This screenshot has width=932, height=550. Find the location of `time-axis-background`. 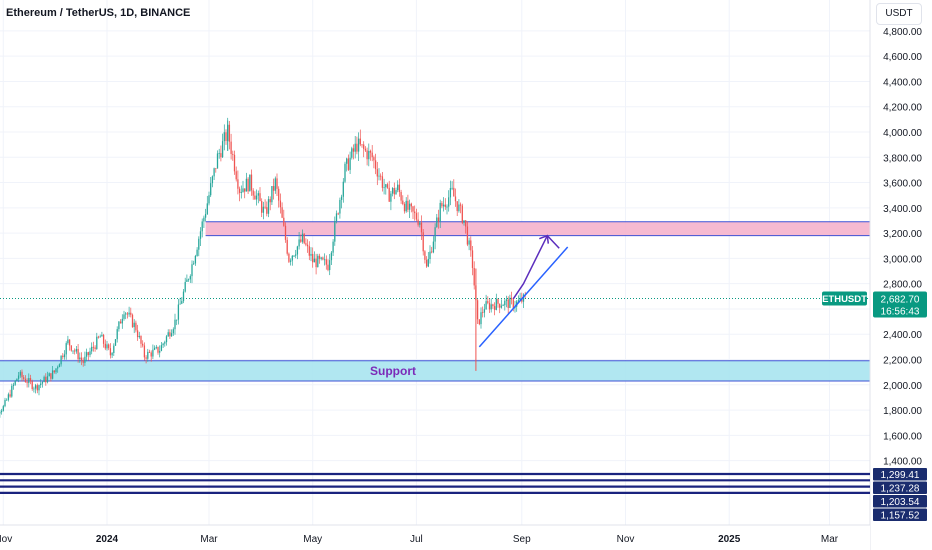

time-axis-background is located at coordinates (435, 537).